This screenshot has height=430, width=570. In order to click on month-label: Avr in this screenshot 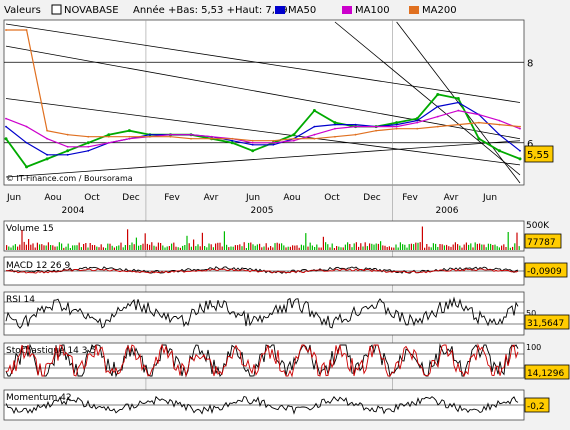, I will do `click(451, 198)`.